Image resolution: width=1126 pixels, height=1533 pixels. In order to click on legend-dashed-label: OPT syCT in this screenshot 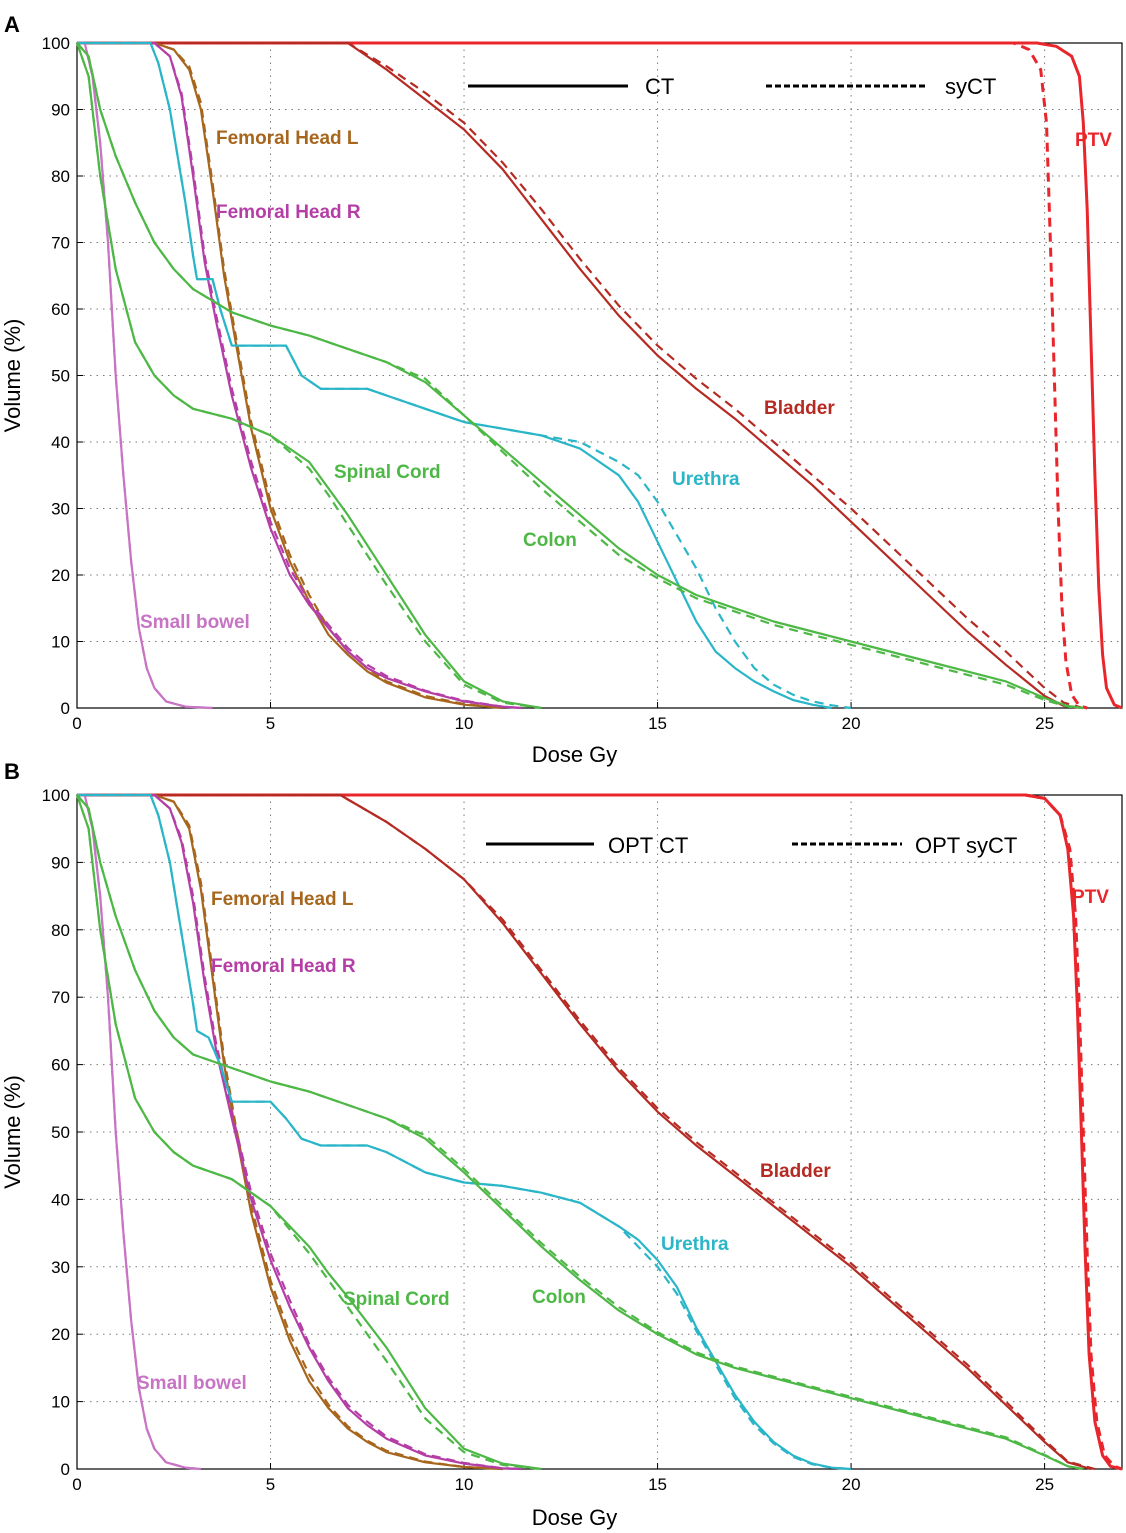, I will do `click(966, 845)`.